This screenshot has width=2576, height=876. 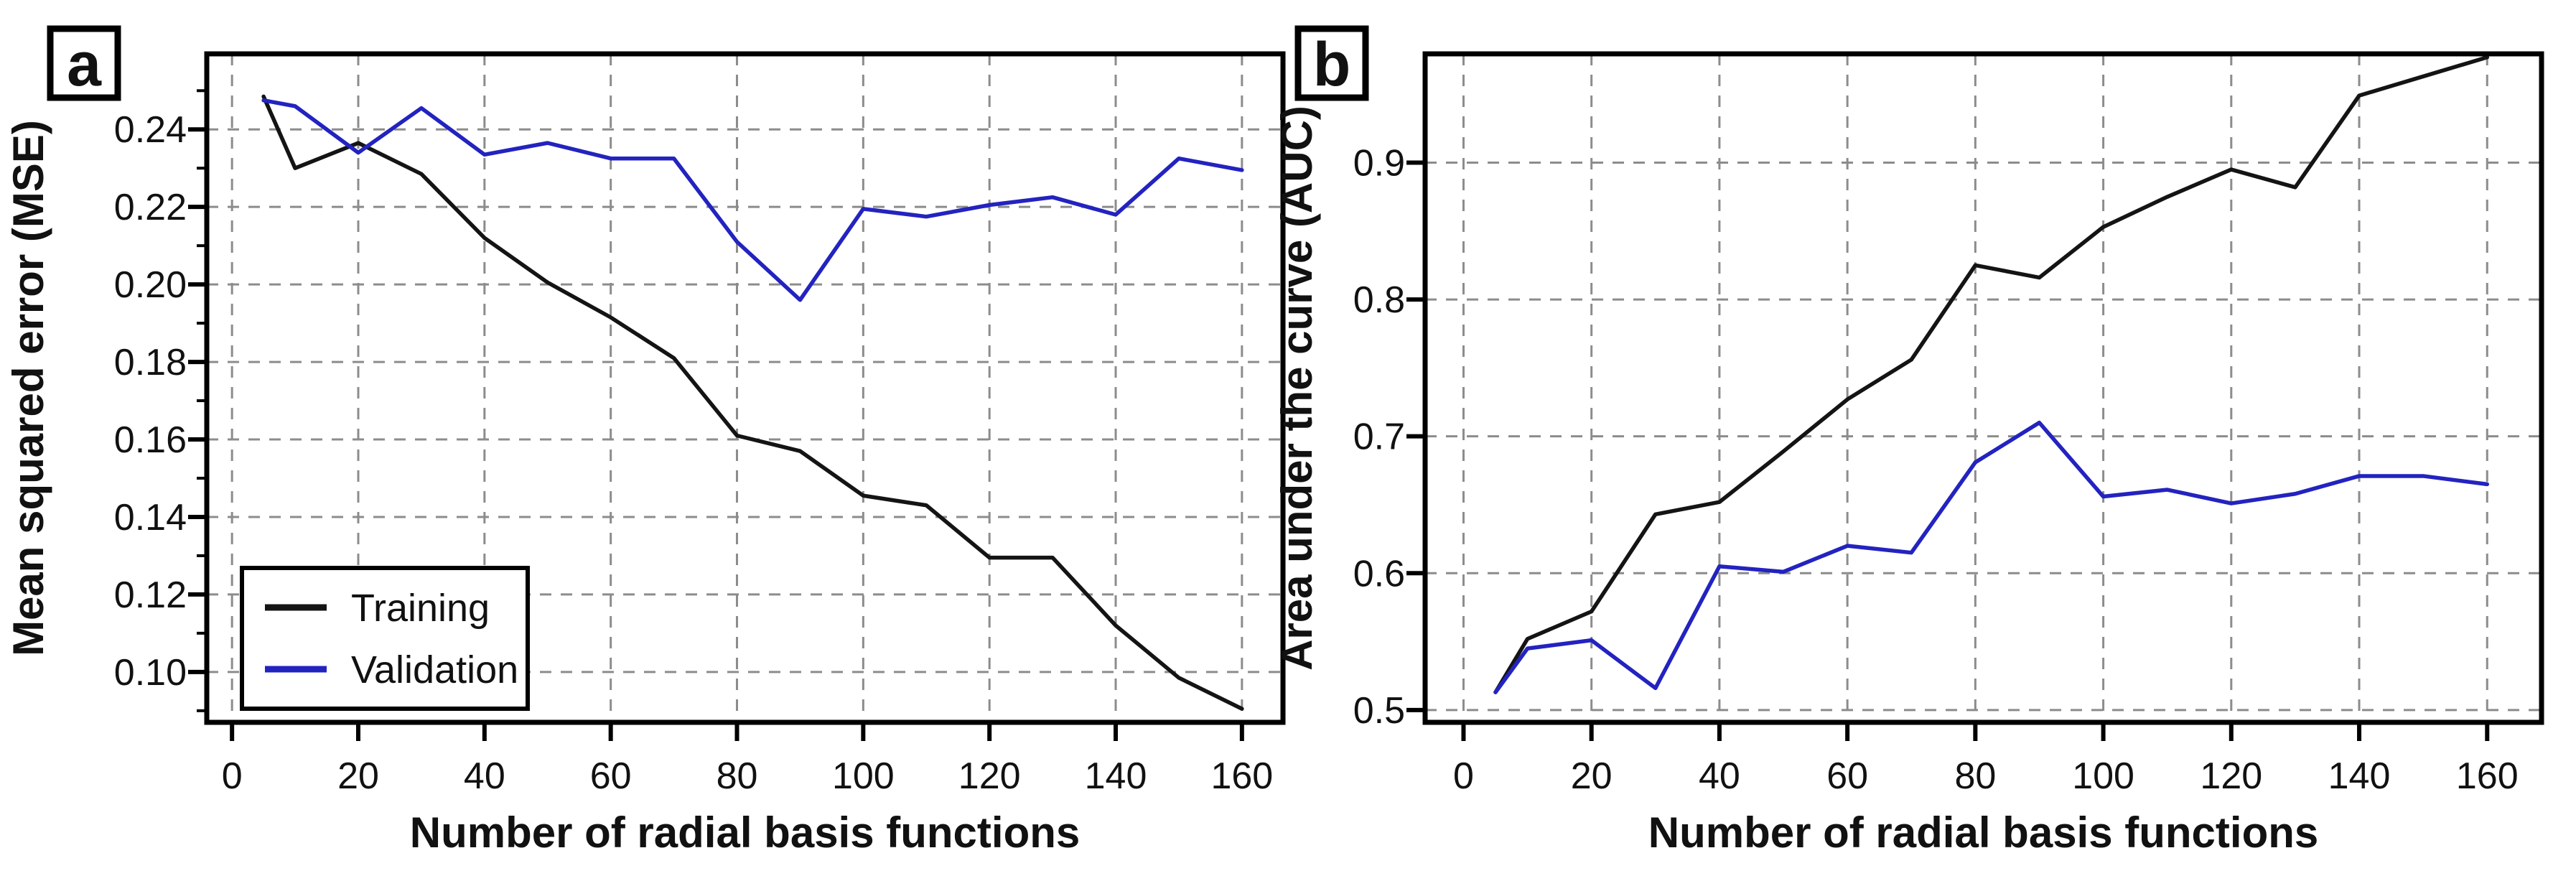 I want to click on panel-letter-box-b, so click(x=1331, y=63).